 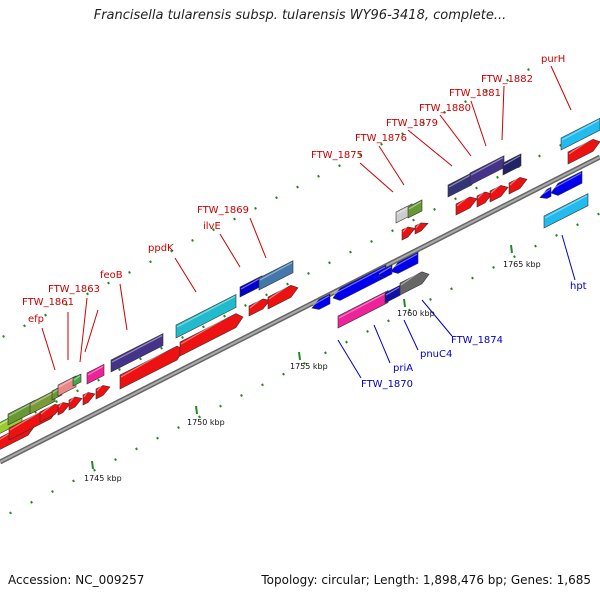 I want to click on gene-label-ftw1863: FTW_1863, so click(x=74, y=289).